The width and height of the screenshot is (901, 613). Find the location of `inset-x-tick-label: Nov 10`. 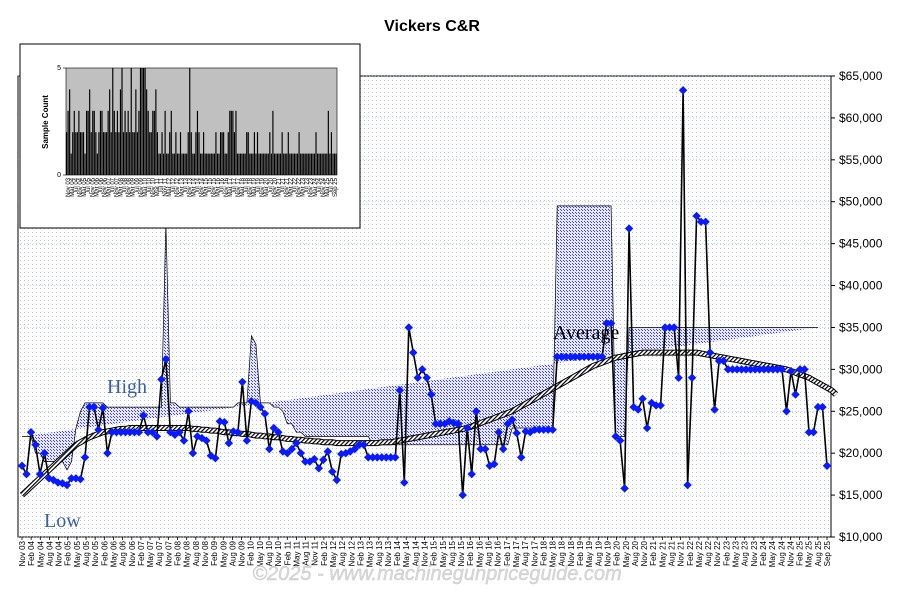

inset-x-tick-label: Nov 10 is located at coordinates (154, 187).